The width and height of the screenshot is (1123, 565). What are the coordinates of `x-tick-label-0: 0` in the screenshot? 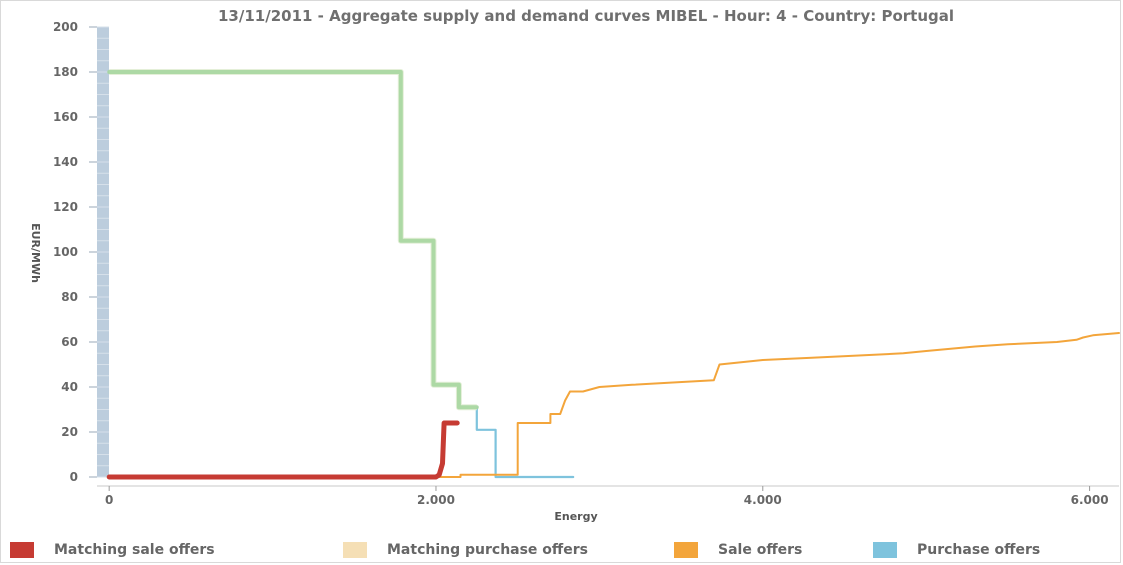 It's located at (109, 500).